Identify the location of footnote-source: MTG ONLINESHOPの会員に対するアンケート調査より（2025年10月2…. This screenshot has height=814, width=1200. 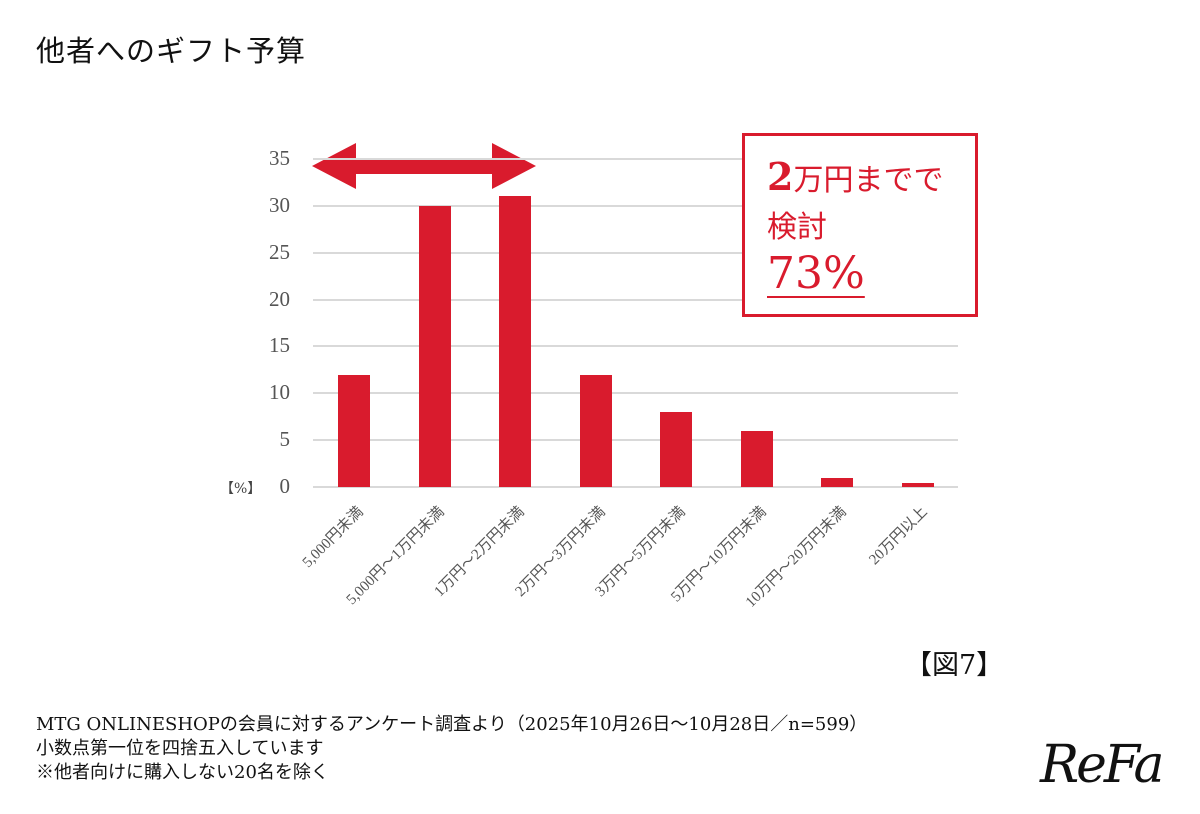
(452, 724).